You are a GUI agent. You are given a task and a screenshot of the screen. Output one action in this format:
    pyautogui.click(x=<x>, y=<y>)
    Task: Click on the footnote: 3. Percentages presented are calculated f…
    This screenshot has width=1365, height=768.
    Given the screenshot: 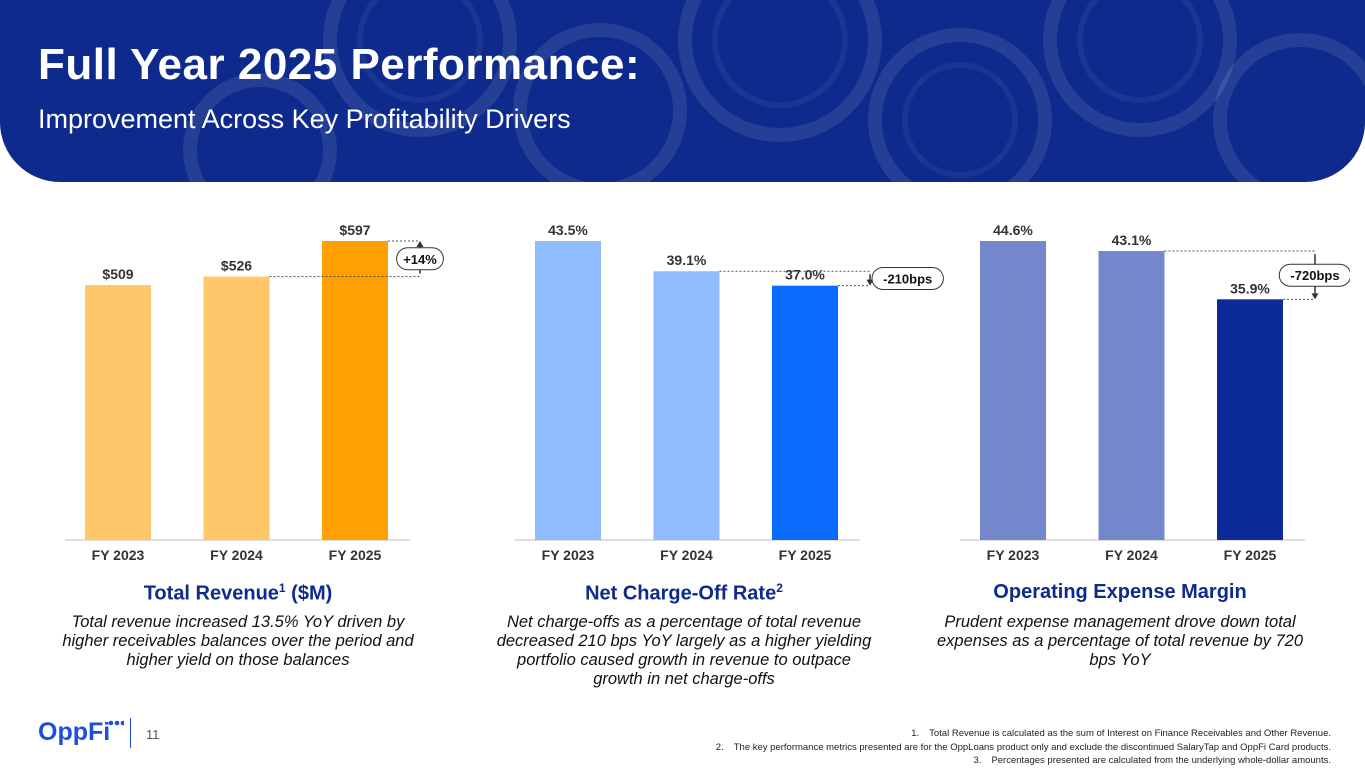 What is the action you would take?
    pyautogui.click(x=1152, y=760)
    